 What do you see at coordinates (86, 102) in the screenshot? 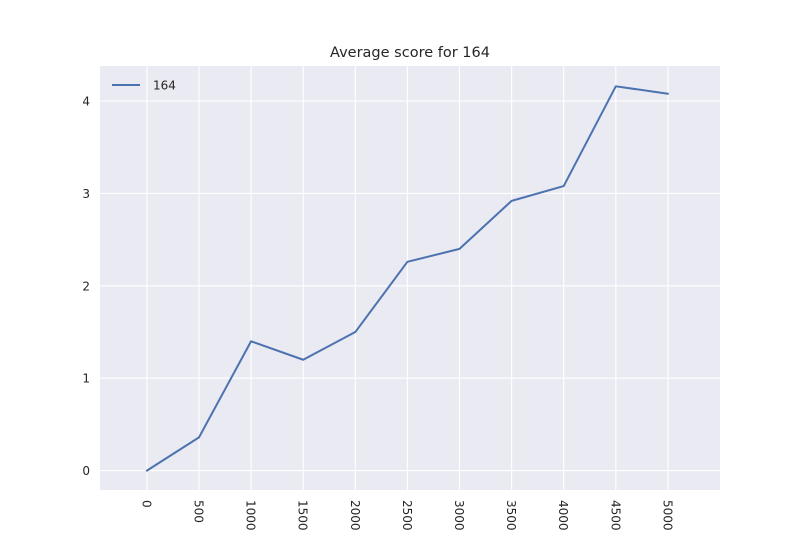
I see `y-tick-label: 4` at bounding box center [86, 102].